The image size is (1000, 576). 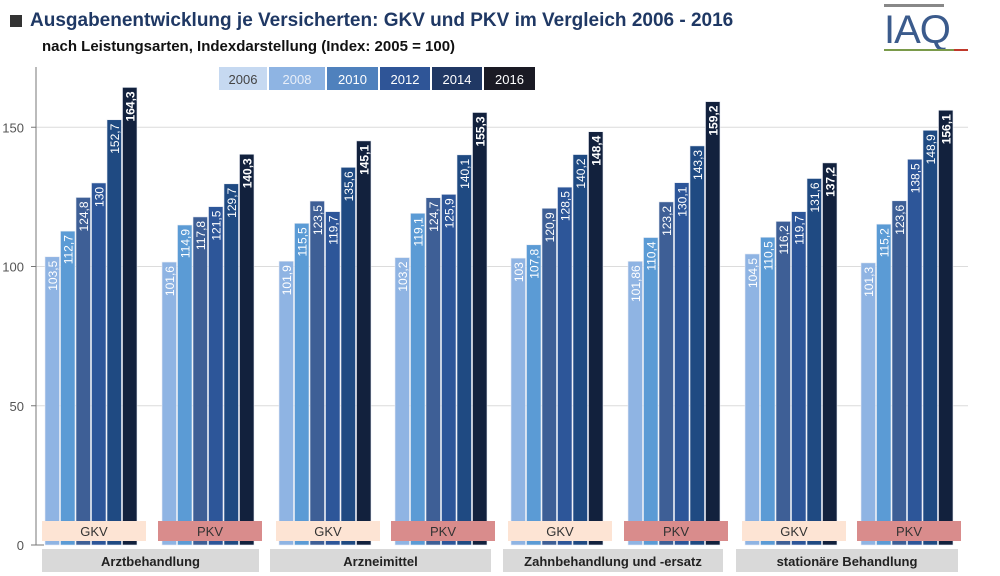 What do you see at coordinates (667, 221) in the screenshot?
I see `data-label: 123,2` at bounding box center [667, 221].